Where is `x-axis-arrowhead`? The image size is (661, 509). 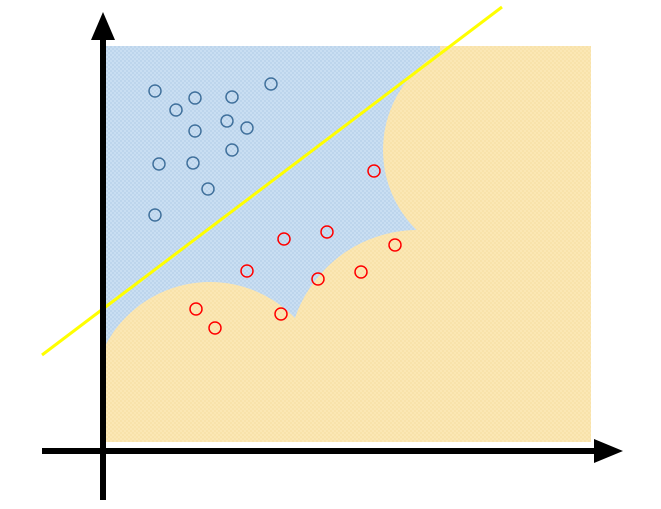
x-axis-arrowhead is located at coordinates (608, 451).